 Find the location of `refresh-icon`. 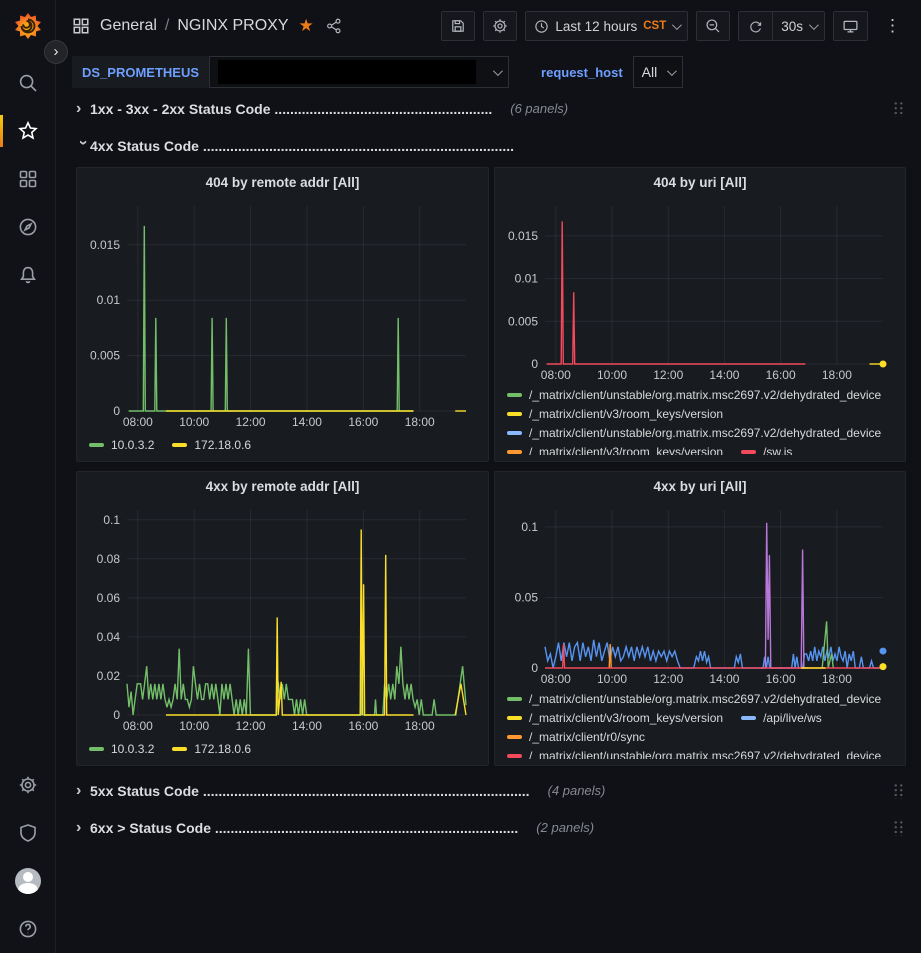

refresh-icon is located at coordinates (756, 26).